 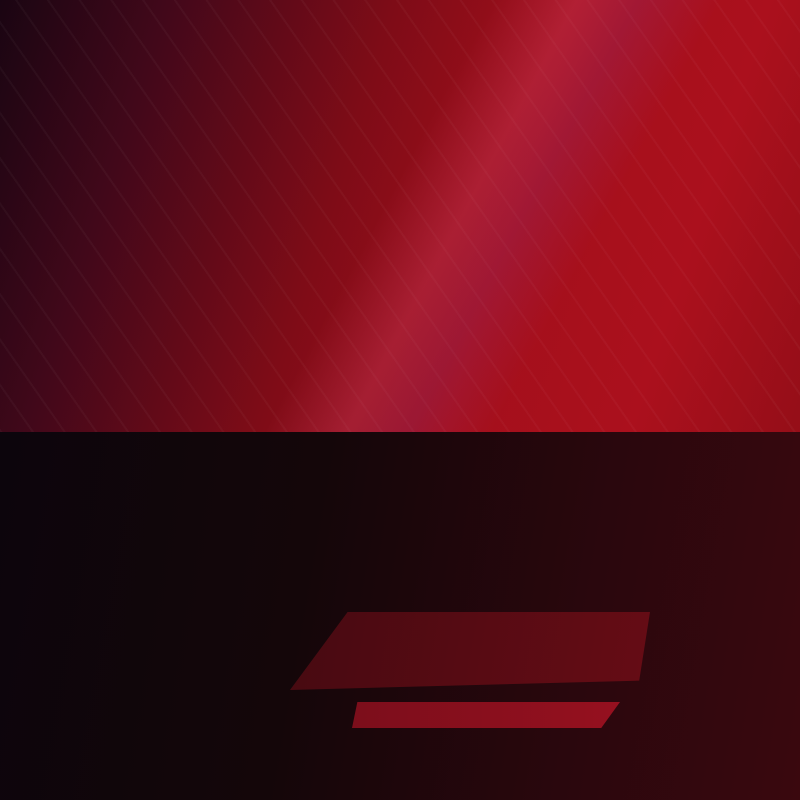 I want to click on background-shape-trapezoid, so click(x=470, y=651).